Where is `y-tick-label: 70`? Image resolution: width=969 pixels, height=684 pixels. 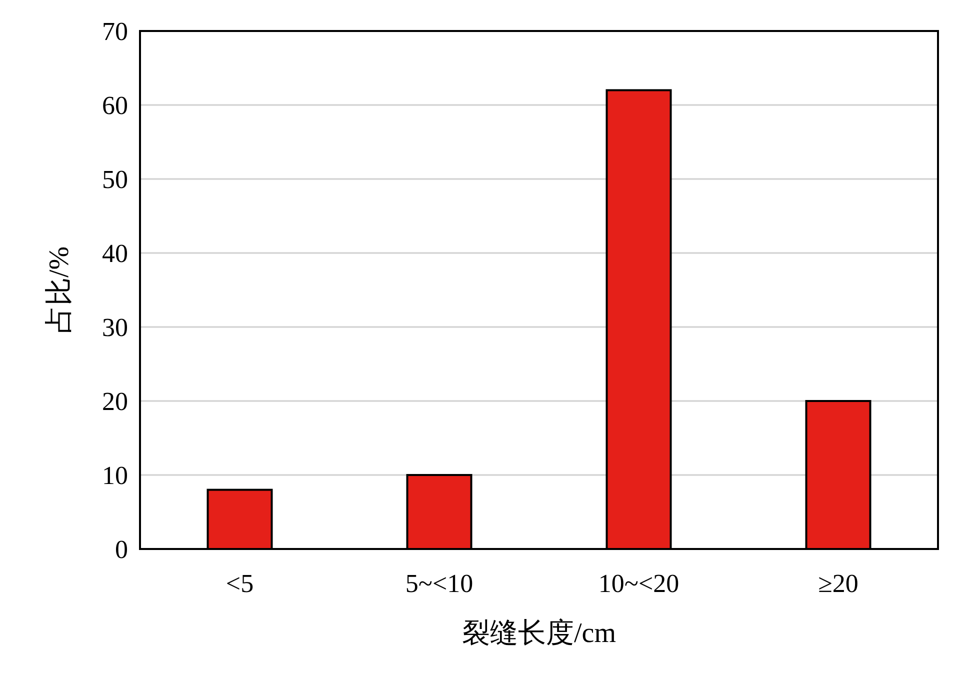
y-tick-label: 70 is located at coordinates (115, 31).